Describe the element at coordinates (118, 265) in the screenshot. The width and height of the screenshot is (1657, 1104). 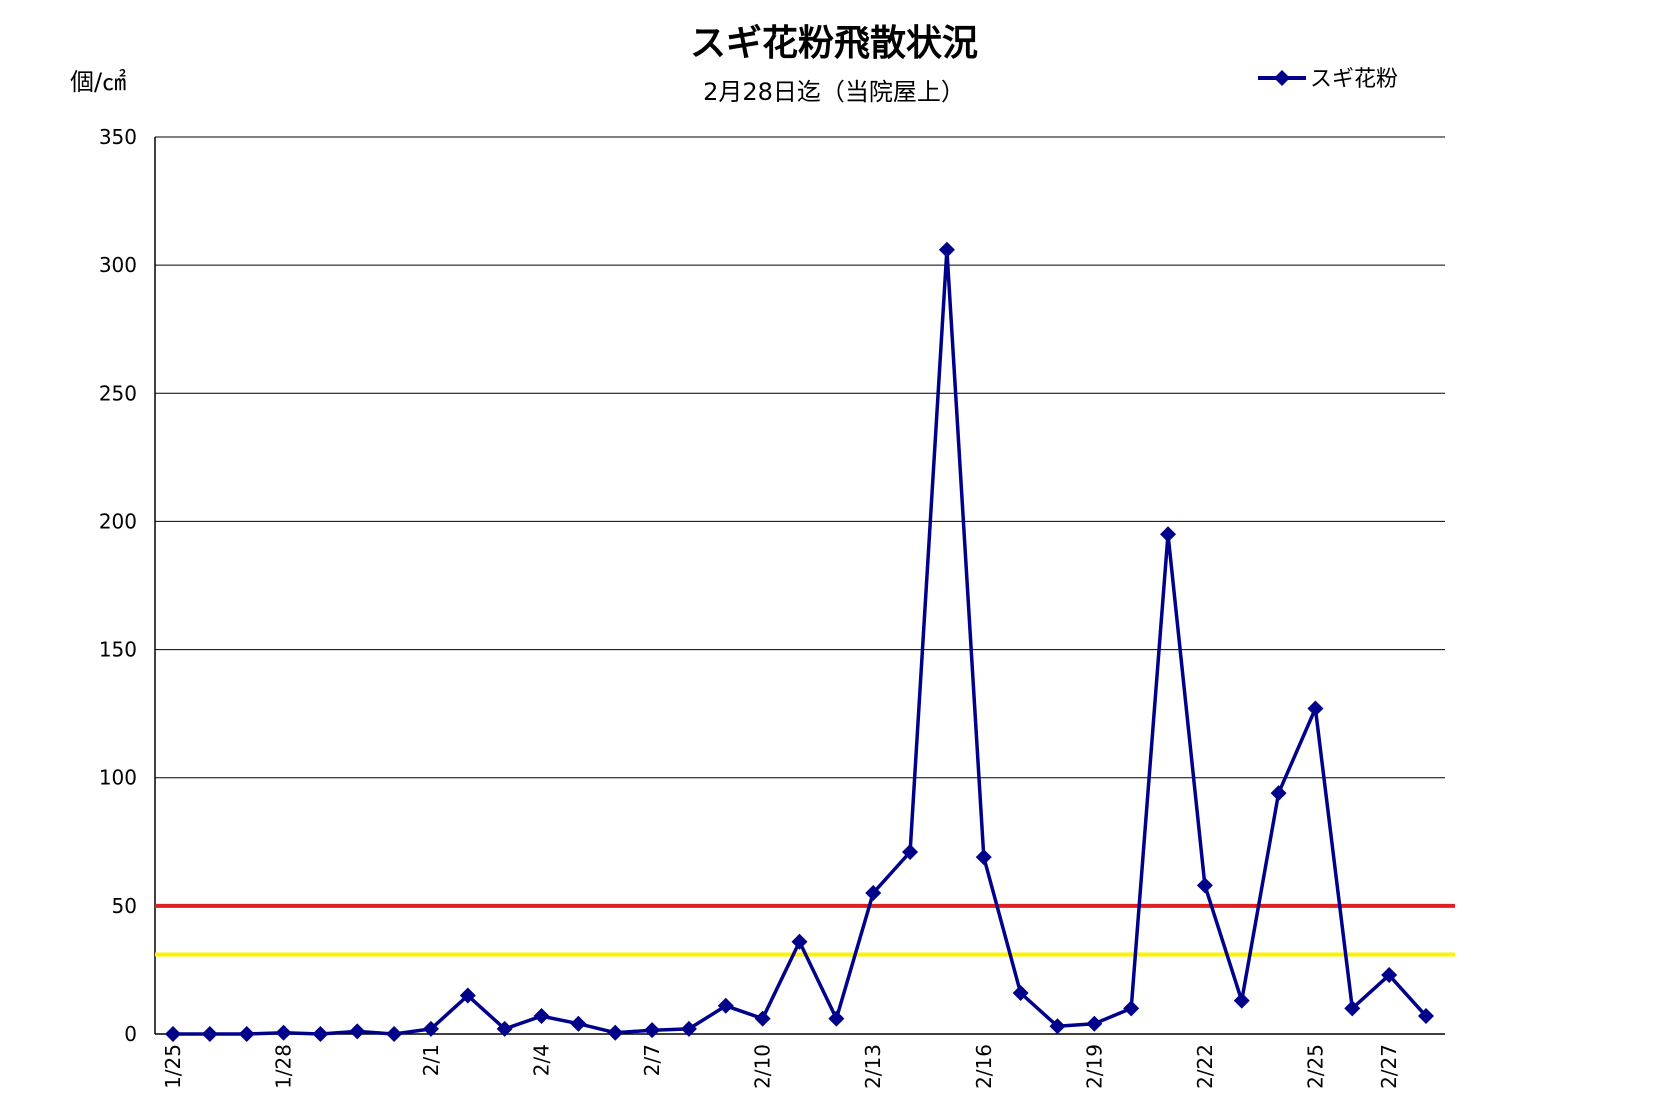
I see `y-tick-label: 300` at that location.